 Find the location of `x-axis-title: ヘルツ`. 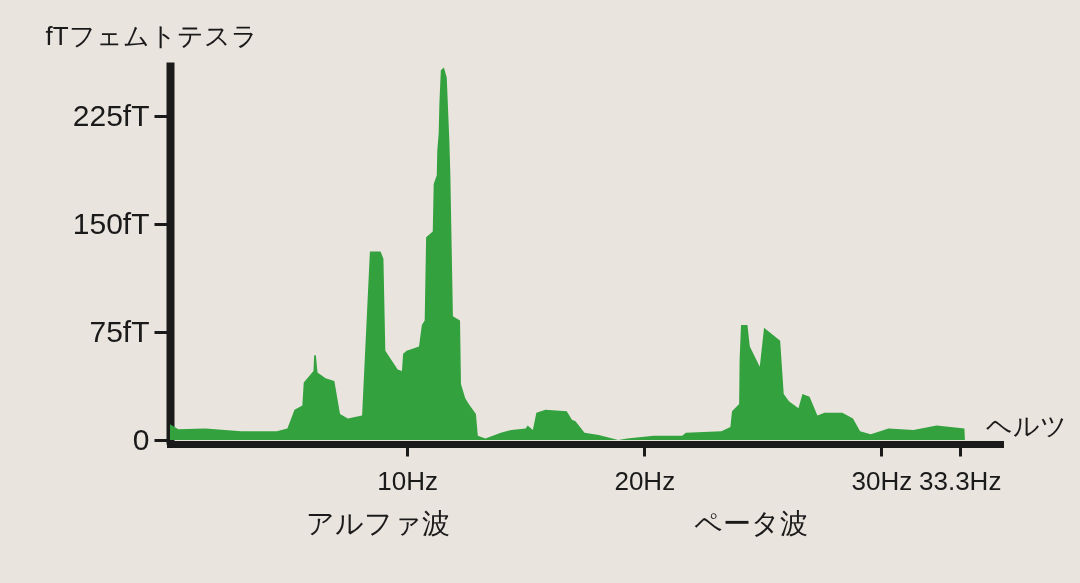

x-axis-title: ヘルツ is located at coordinates (1026, 425).